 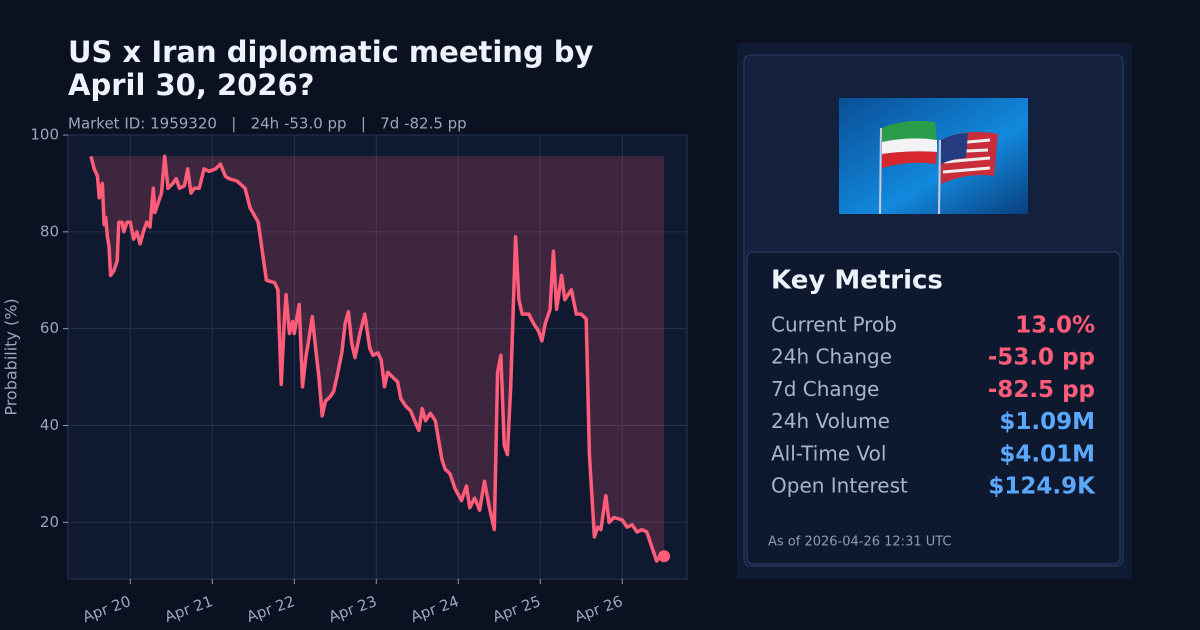 What do you see at coordinates (188, 609) in the screenshot?
I see `x-tick-label: Apr 21` at bounding box center [188, 609].